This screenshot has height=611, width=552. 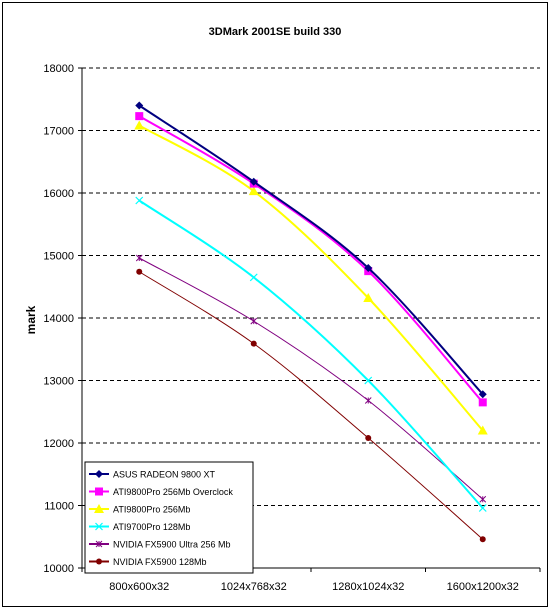 I want to click on y-axis-label: mark, so click(x=31, y=319).